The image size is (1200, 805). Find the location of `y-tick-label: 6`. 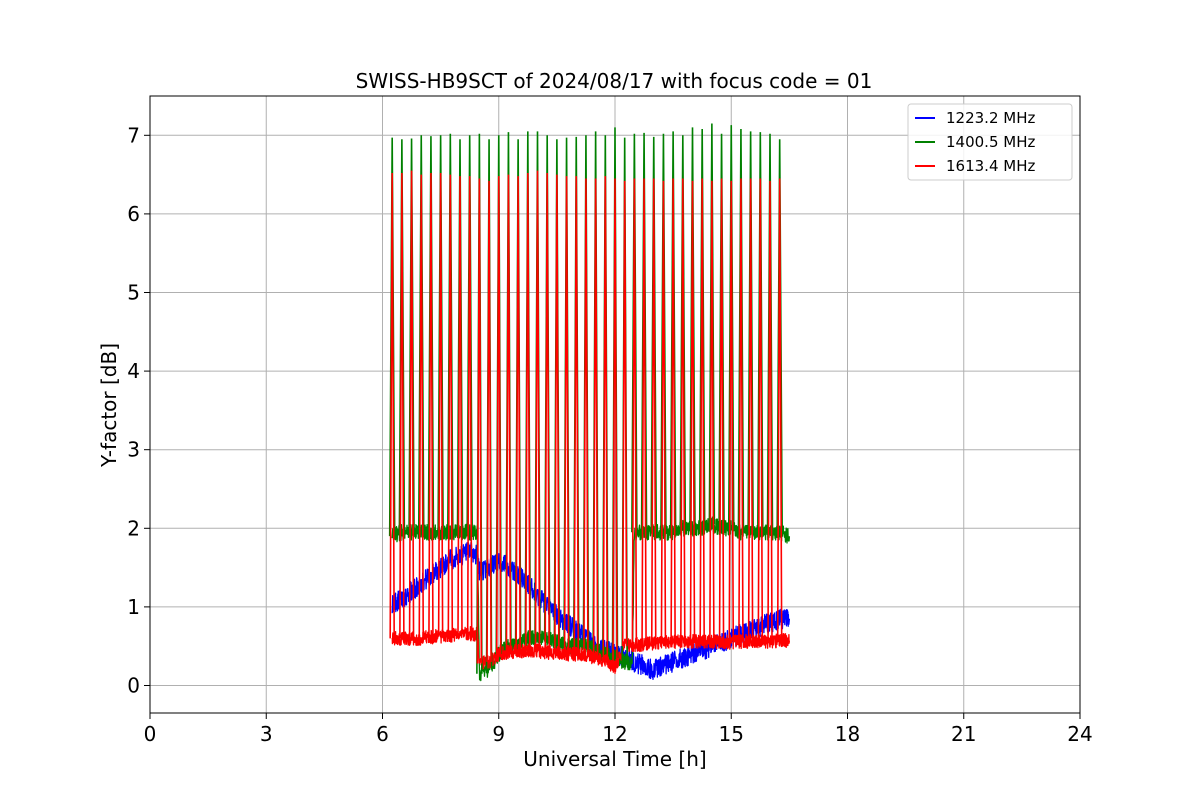

y-tick-label: 6 is located at coordinates (133, 214).